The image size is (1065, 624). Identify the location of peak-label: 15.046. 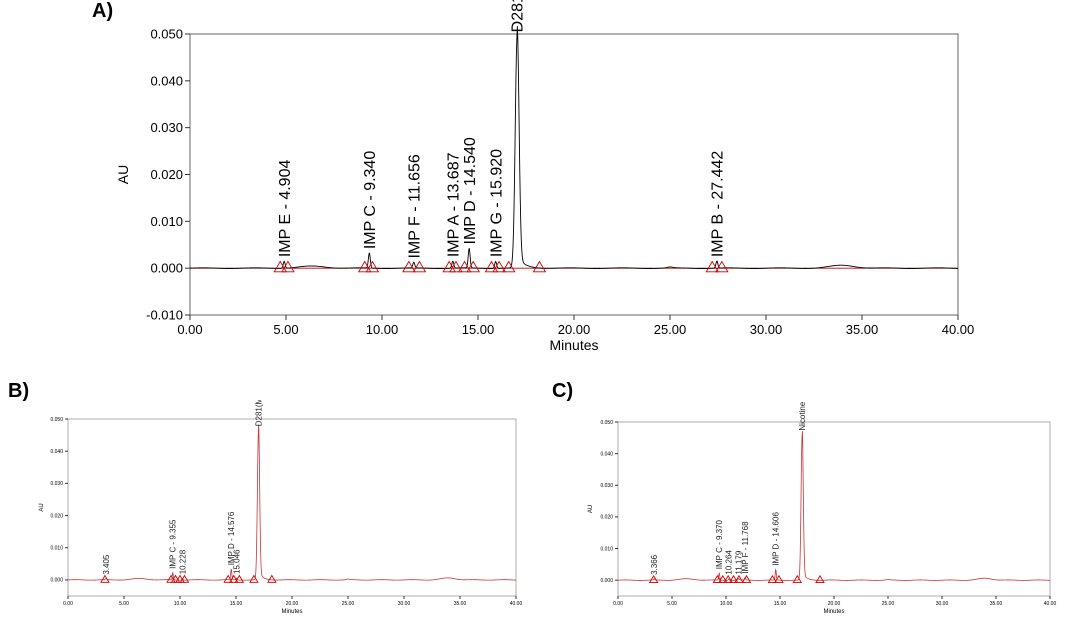
(236, 561).